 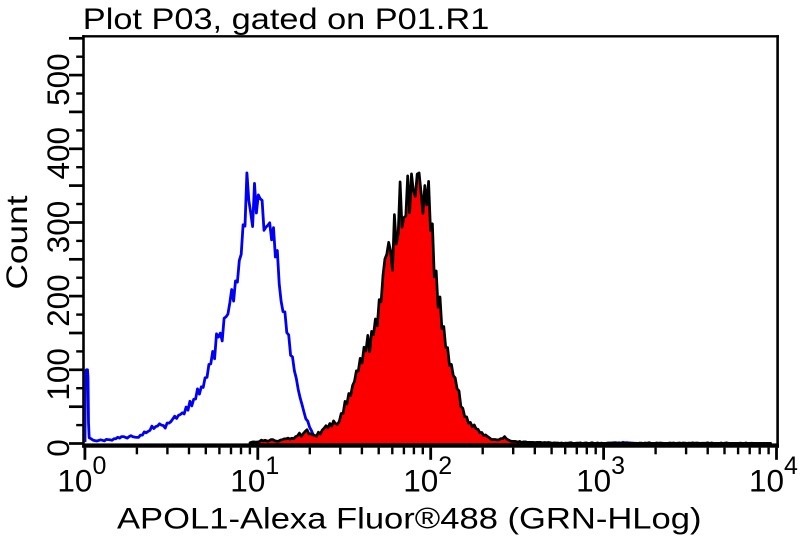 I want to click on svg-text: 200, so click(x=58, y=300).